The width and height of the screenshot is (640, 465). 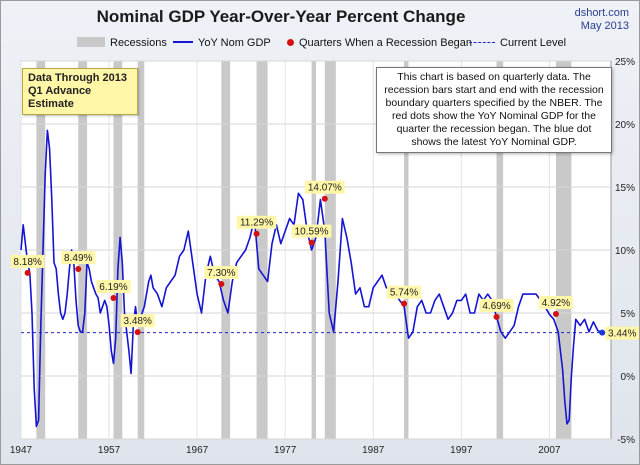 I want to click on recession-value-label: 4.69%, so click(x=496, y=306).